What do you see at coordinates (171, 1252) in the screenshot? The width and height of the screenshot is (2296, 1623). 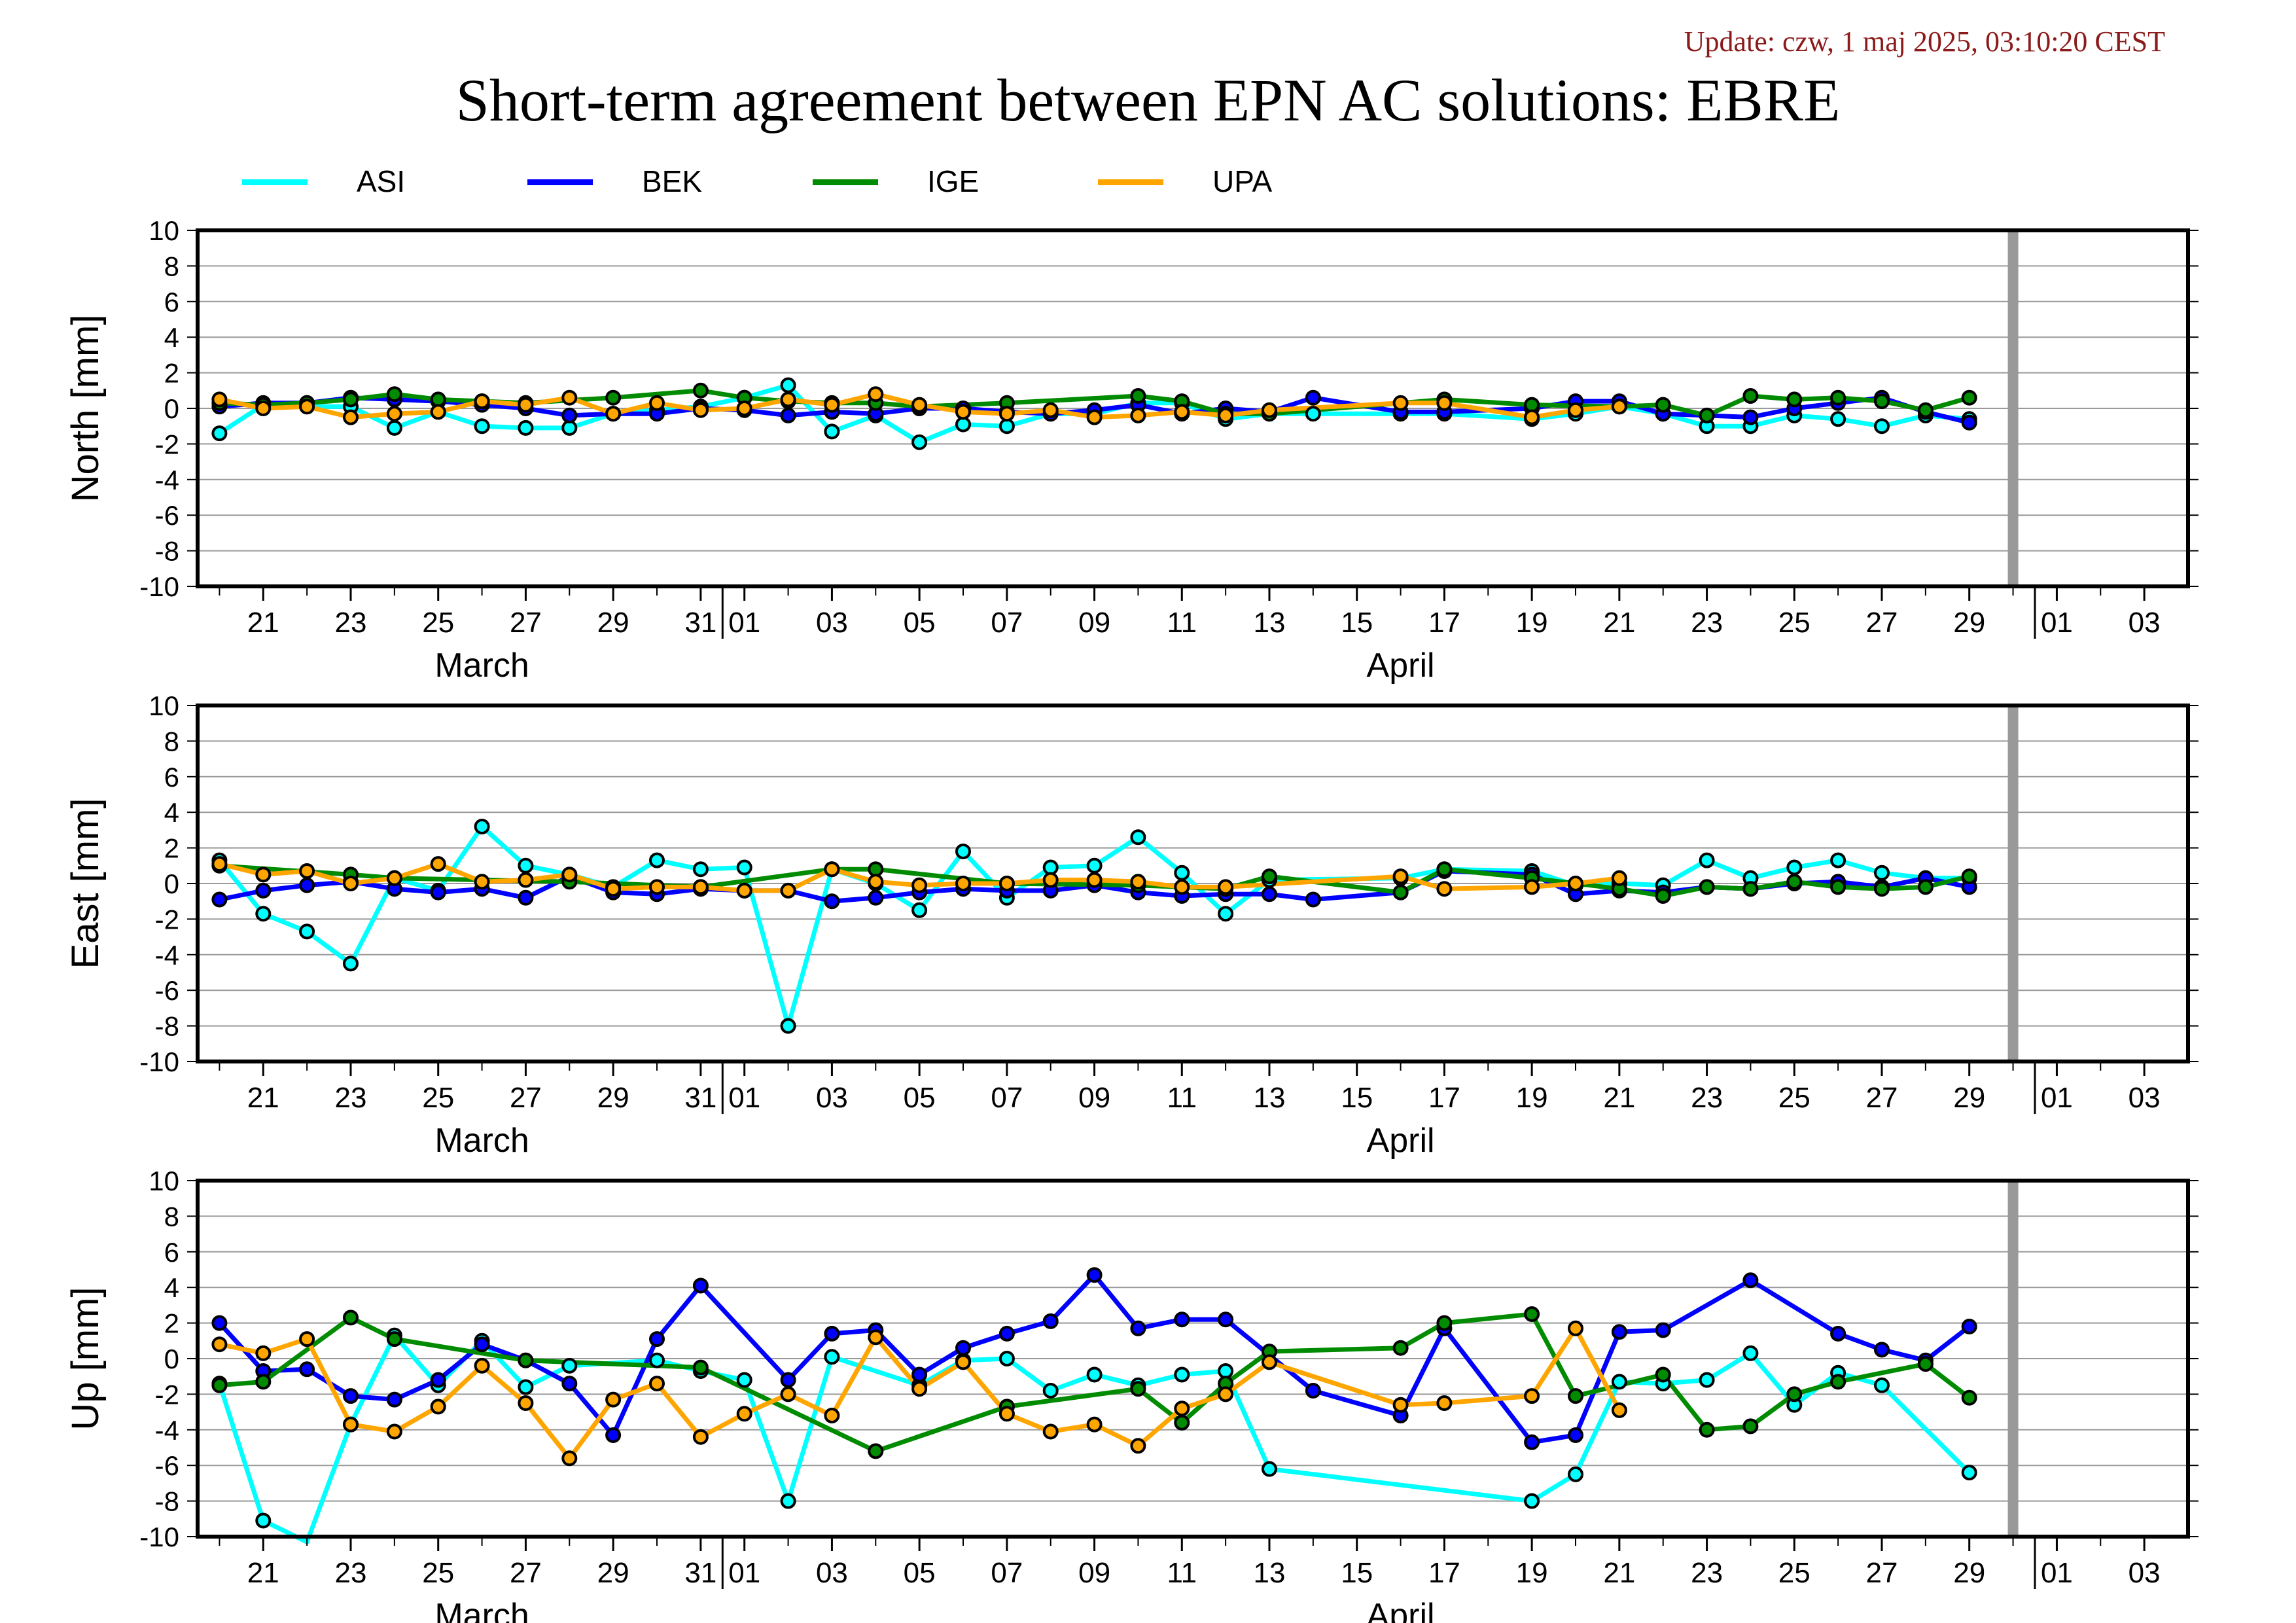 I see `y-tick-label: 6` at bounding box center [171, 1252].